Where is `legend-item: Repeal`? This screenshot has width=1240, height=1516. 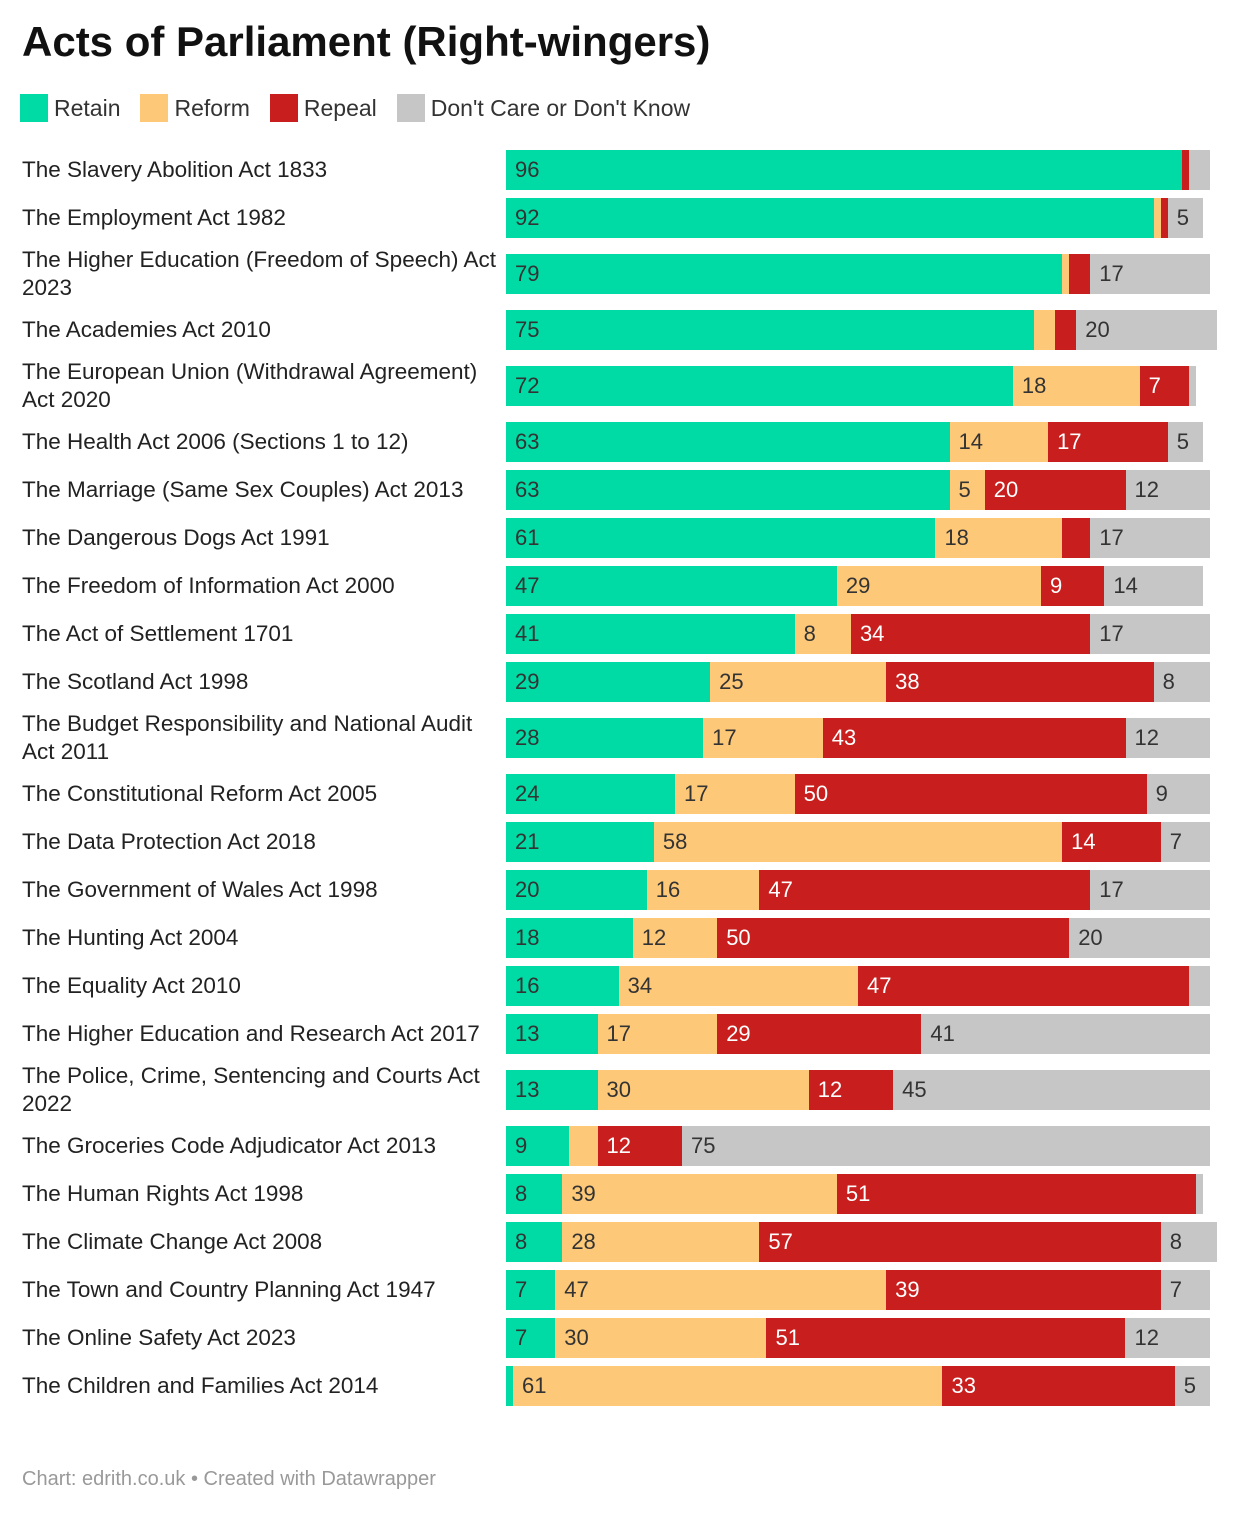 legend-item: Repeal is located at coordinates (323, 108).